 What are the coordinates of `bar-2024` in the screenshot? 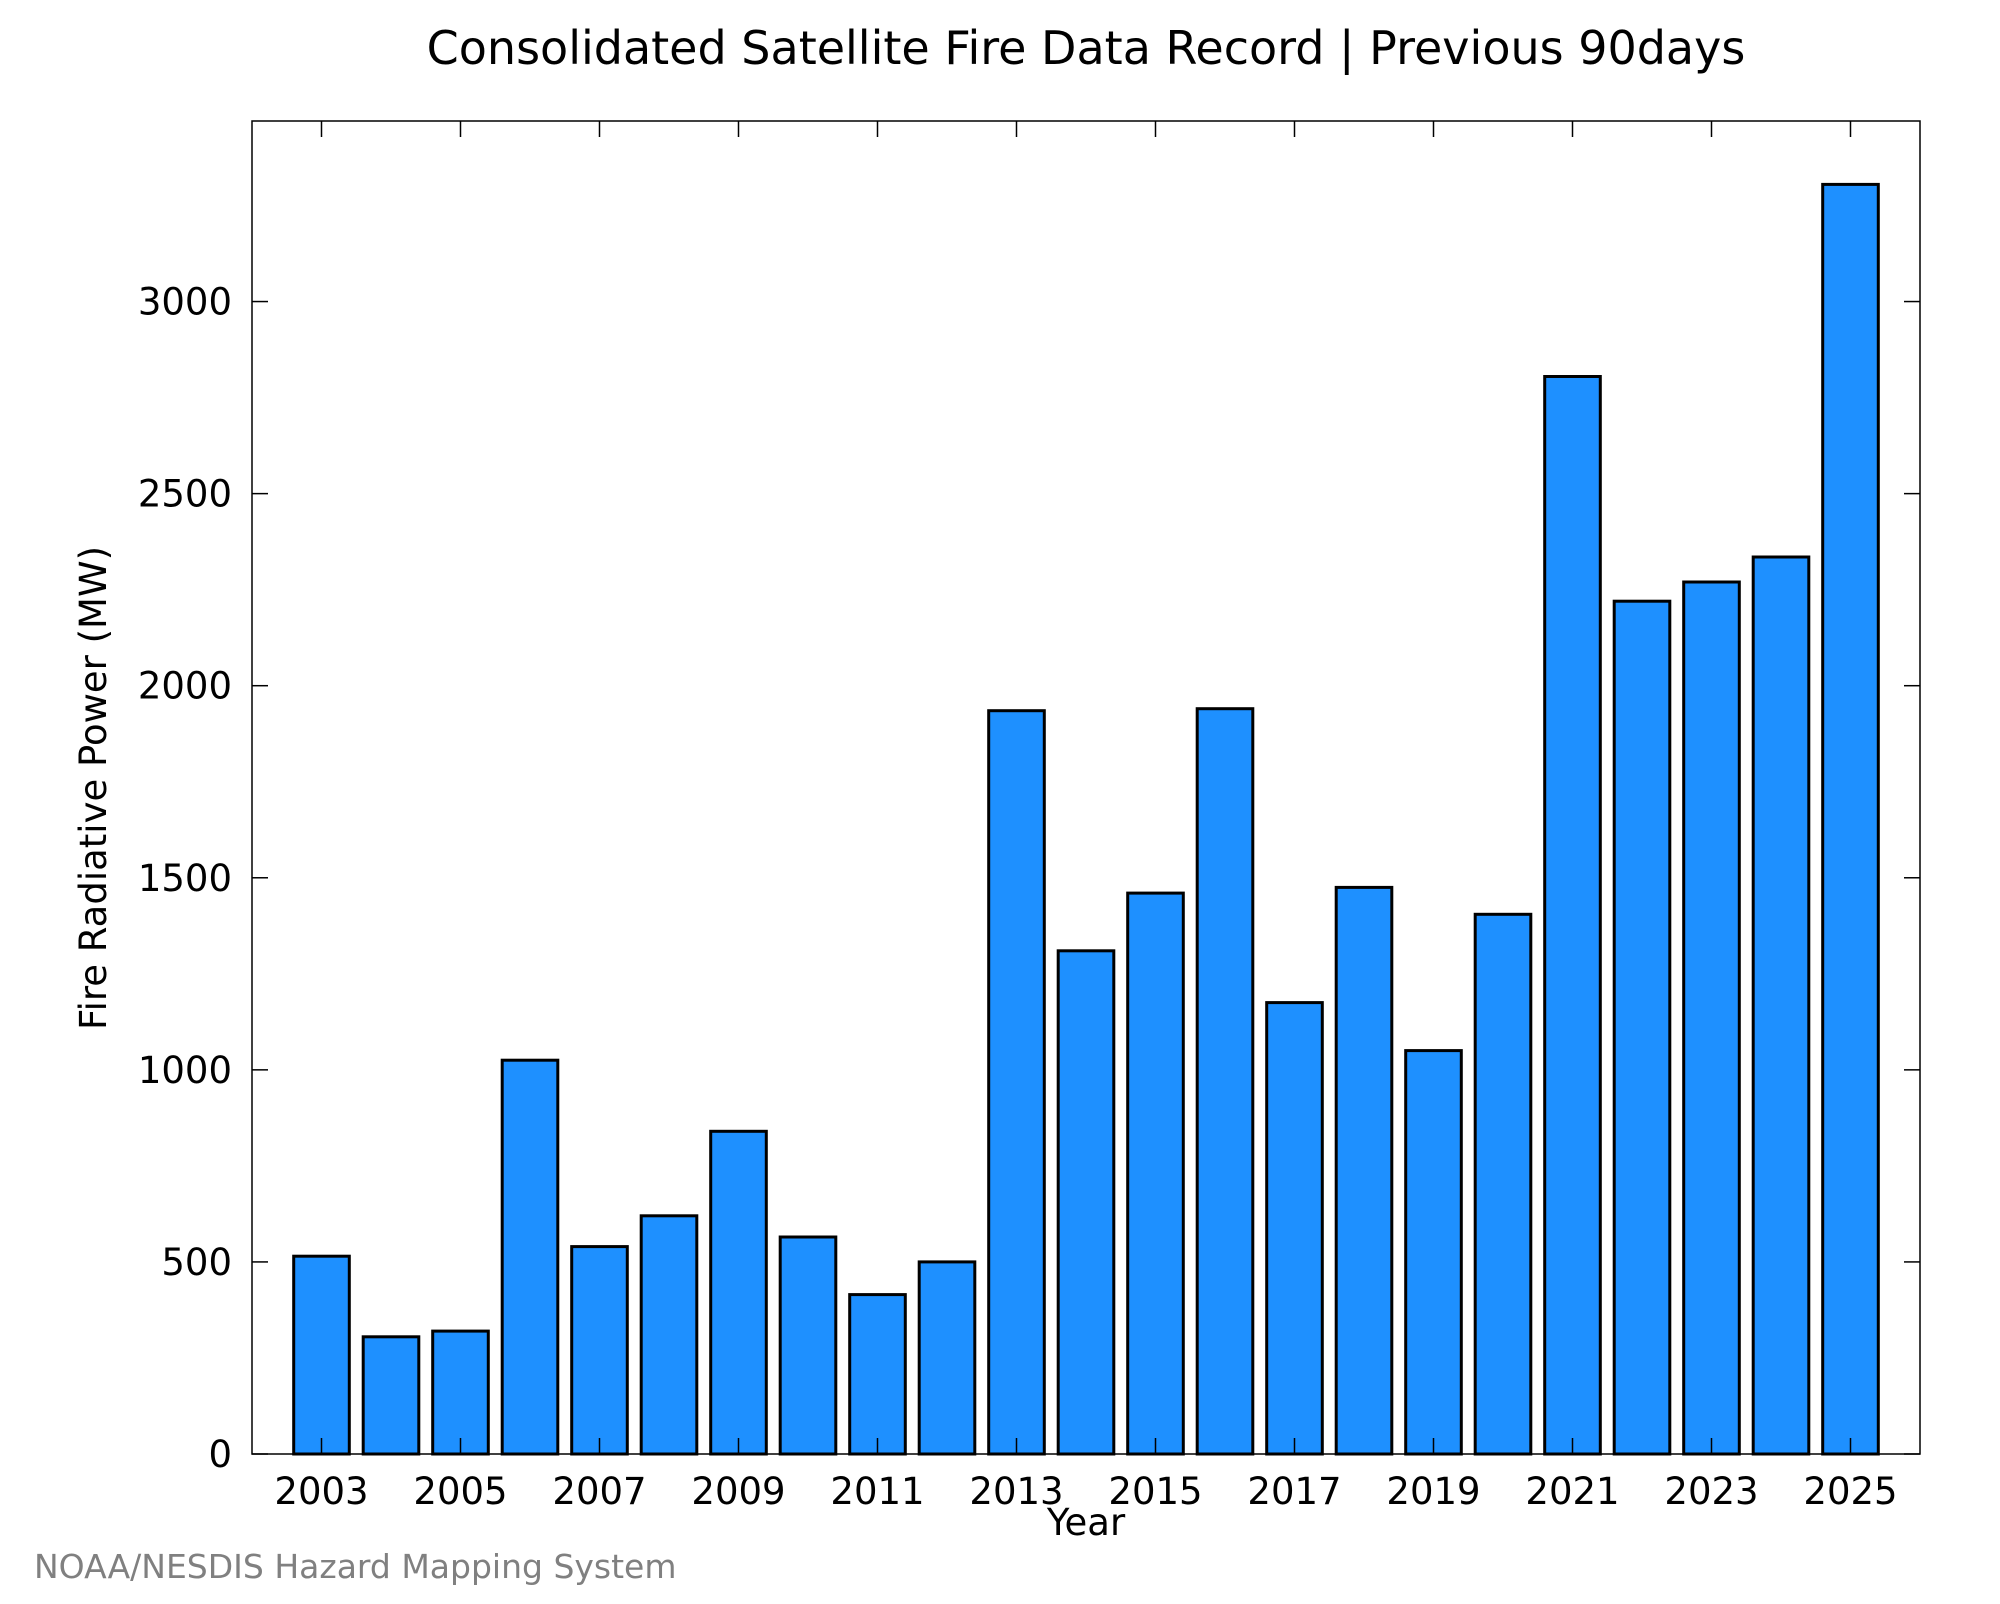 It's located at (1781, 1005).